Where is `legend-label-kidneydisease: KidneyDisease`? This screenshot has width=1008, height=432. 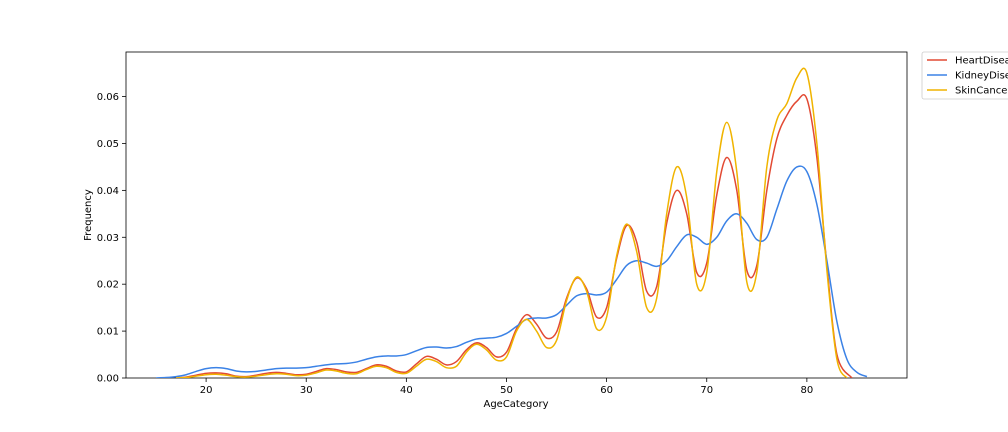 legend-label-kidneydisease: KidneyDisease is located at coordinates (981, 76).